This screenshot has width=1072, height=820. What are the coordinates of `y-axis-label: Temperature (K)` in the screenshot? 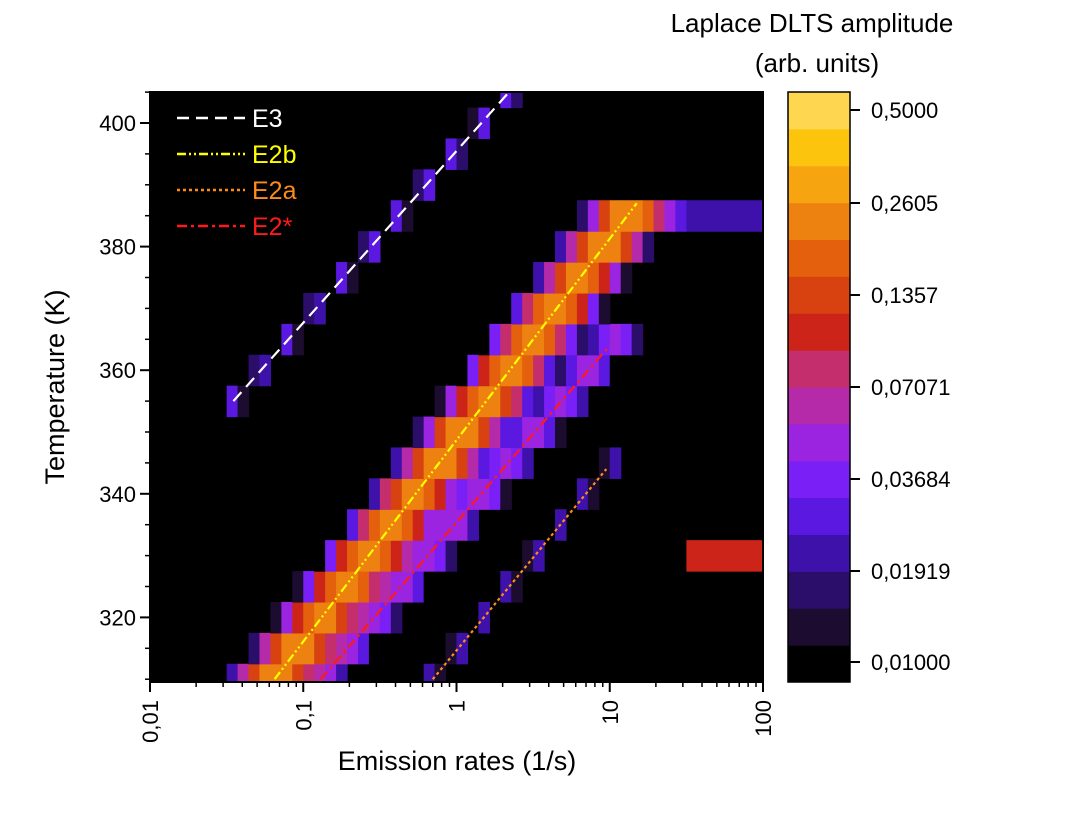 It's located at (55, 386).